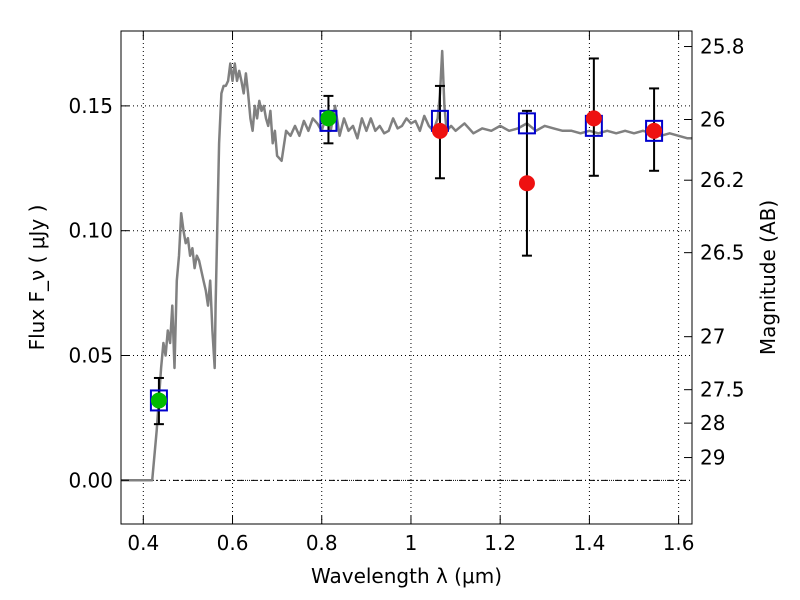 The width and height of the screenshot is (800, 600). What do you see at coordinates (722, 180) in the screenshot?
I see `right-tick-label: 26.2` at bounding box center [722, 180].